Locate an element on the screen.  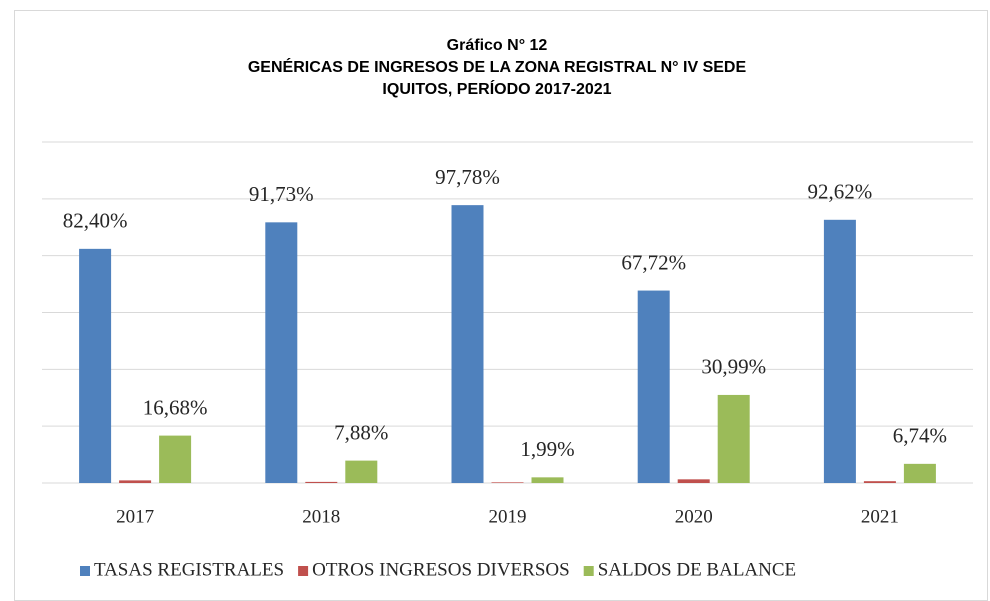
data-label: 1,99% is located at coordinates (547, 449).